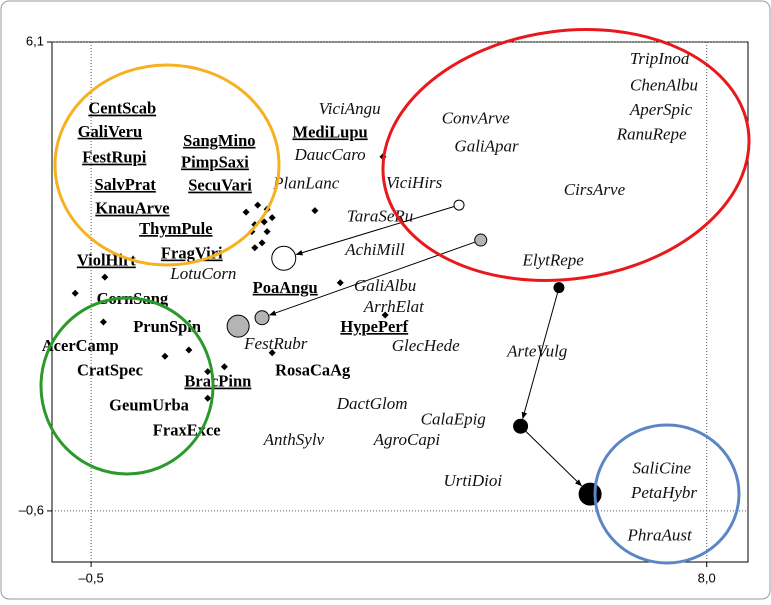 This screenshot has height=605, width=771. What do you see at coordinates (330, 154) in the screenshot?
I see `species-label: DaucCaro` at bounding box center [330, 154].